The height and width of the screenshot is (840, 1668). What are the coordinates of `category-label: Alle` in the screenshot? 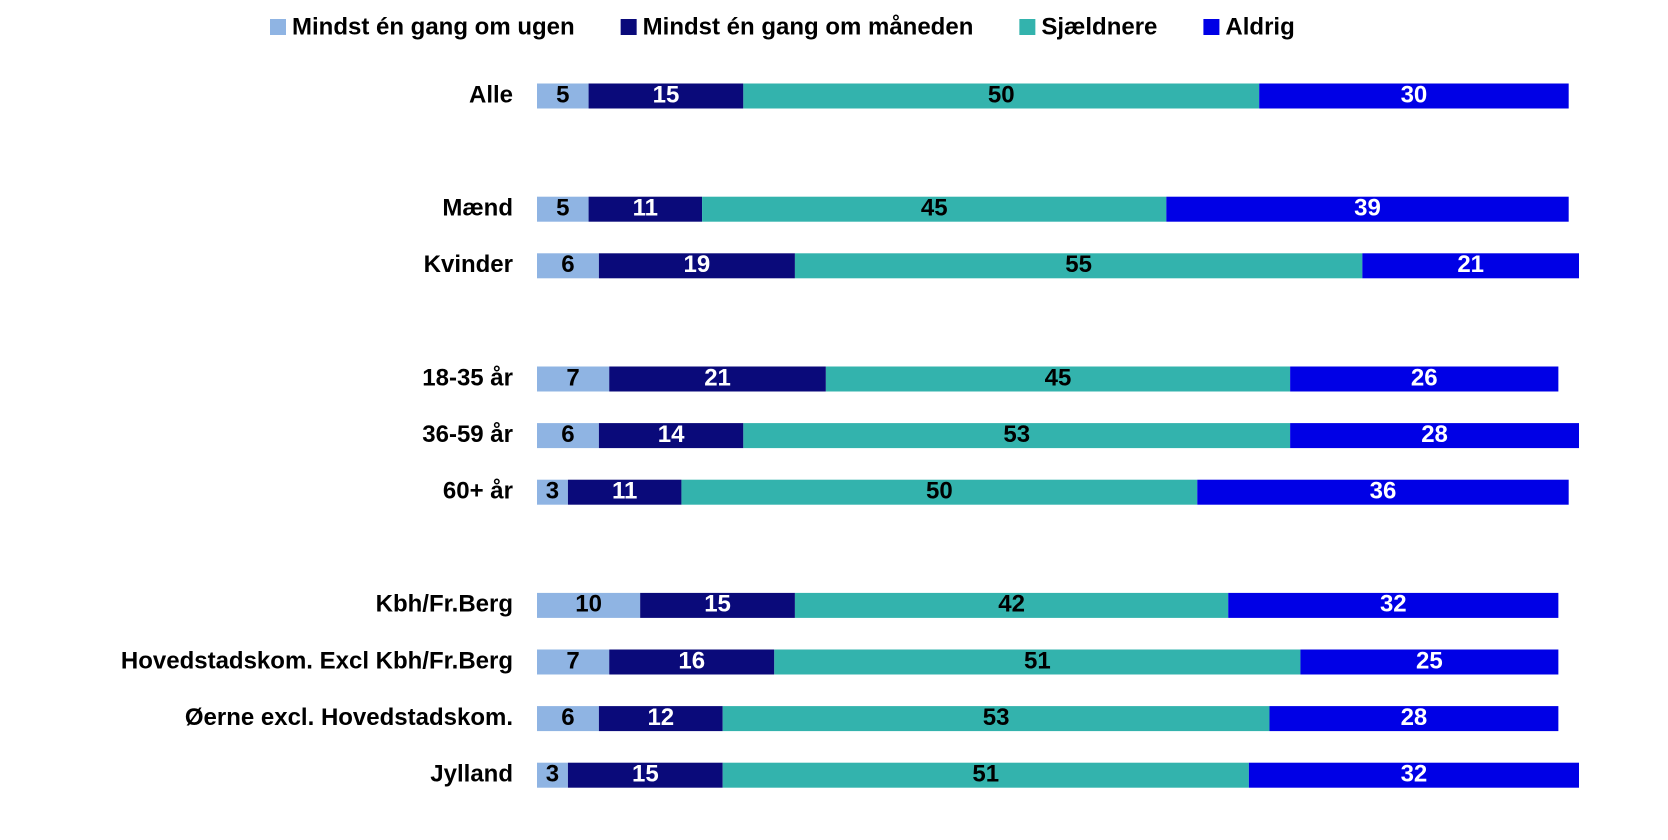 It's located at (491, 94).